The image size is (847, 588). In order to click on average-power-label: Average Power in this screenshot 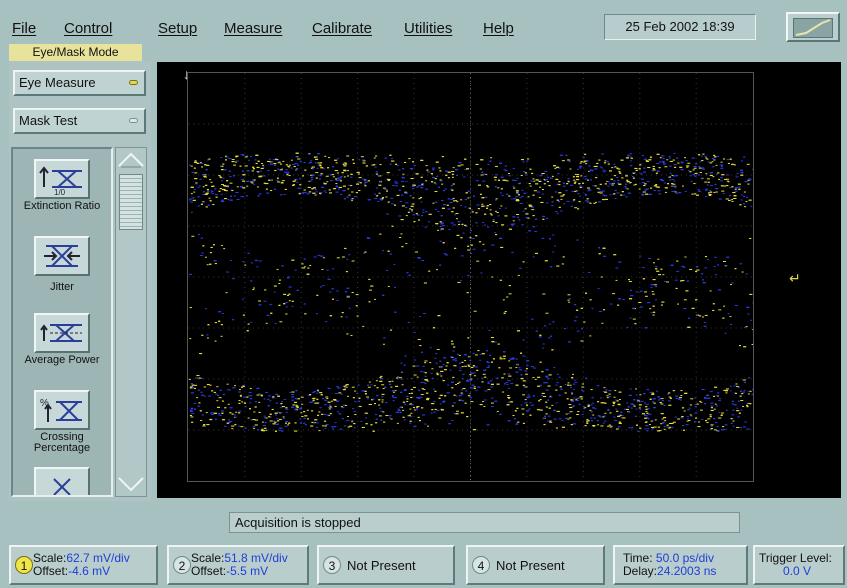, I will do `click(62, 360)`.